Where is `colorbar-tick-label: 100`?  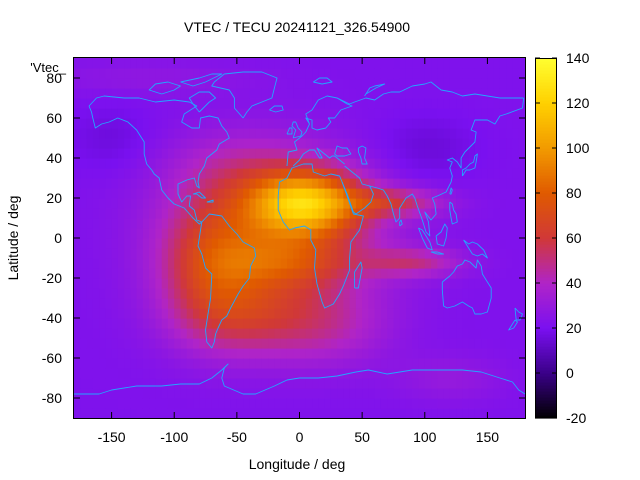 colorbar-tick-label: 100 is located at coordinates (578, 148).